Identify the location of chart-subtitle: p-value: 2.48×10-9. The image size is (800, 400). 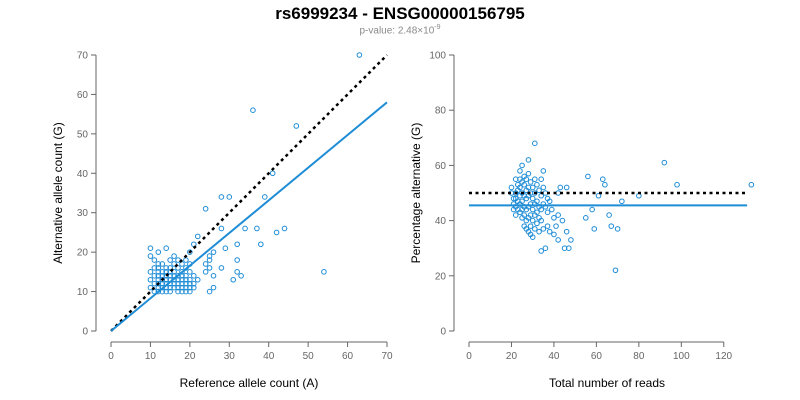
(400, 30).